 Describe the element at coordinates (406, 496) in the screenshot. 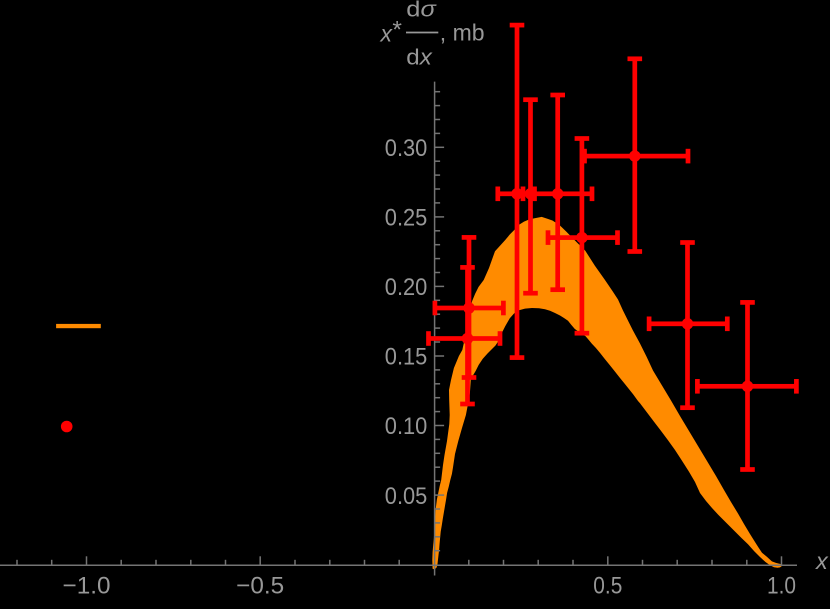

I see `svg-text: 0.05` at that location.